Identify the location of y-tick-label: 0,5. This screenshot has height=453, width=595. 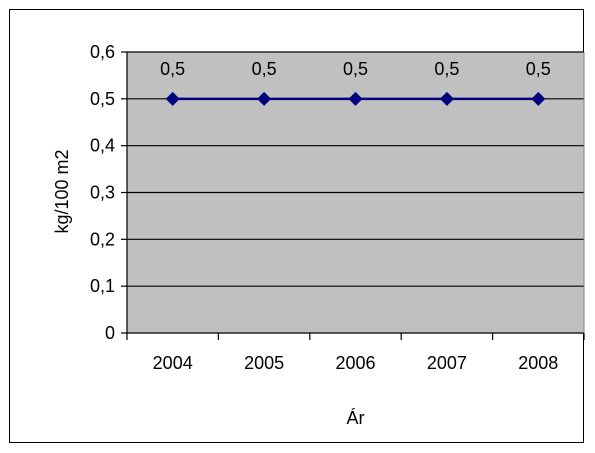
(102, 99).